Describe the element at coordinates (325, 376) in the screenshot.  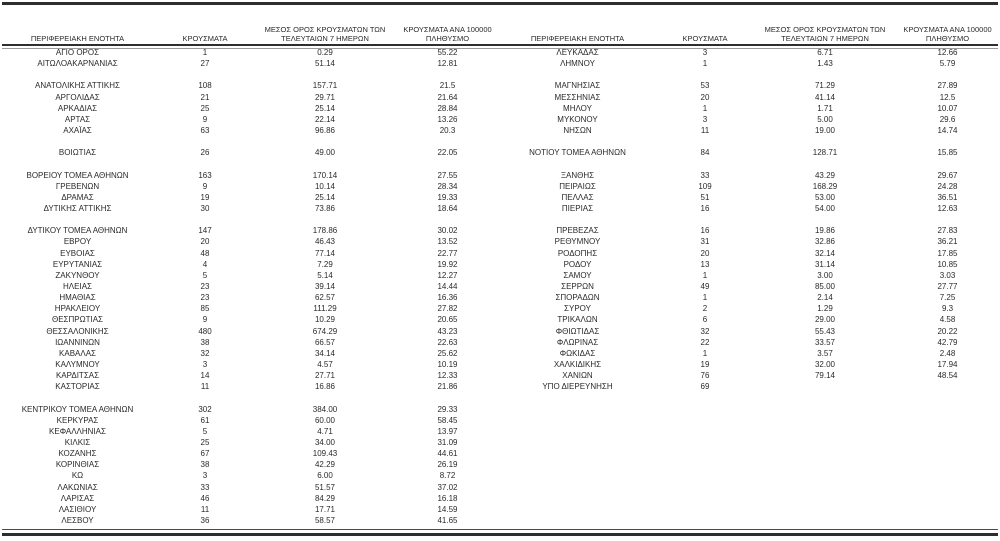
I see `avg7-cell: 27.71` at that location.